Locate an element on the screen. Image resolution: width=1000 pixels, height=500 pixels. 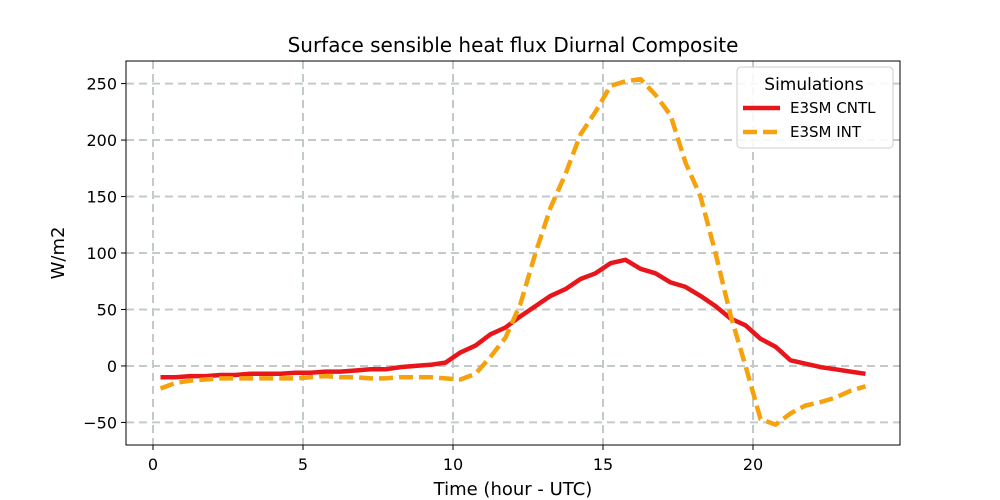
y-axis-label: W/m2 is located at coordinates (58, 253).